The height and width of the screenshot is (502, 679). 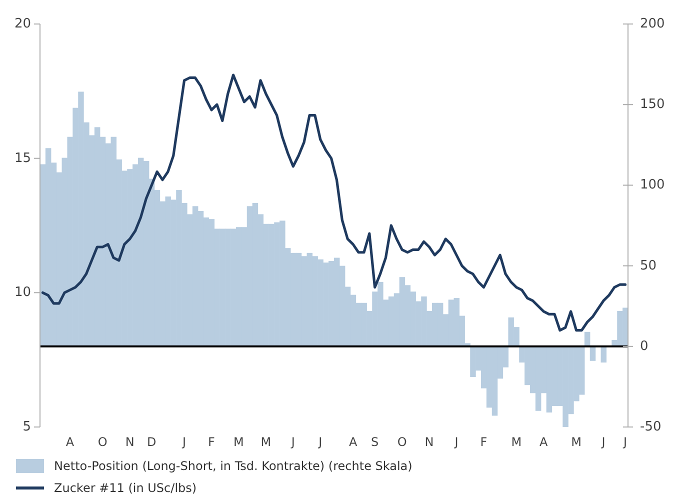 I want to click on legend-label: Netto-Position (Long-Short, in Tsd. Kontrakte) (rechte Skala), so click(x=233, y=466).